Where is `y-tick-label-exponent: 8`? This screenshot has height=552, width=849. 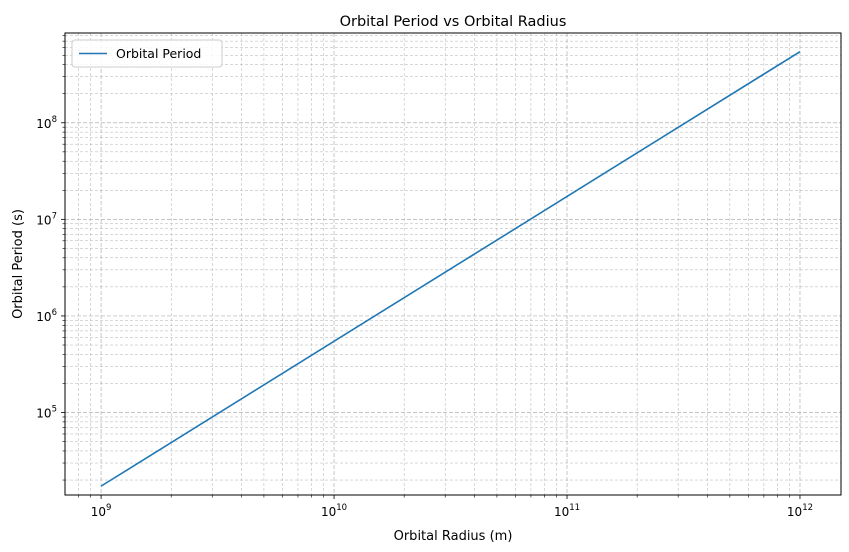
y-tick-label-exponent: 8 is located at coordinates (54, 120).